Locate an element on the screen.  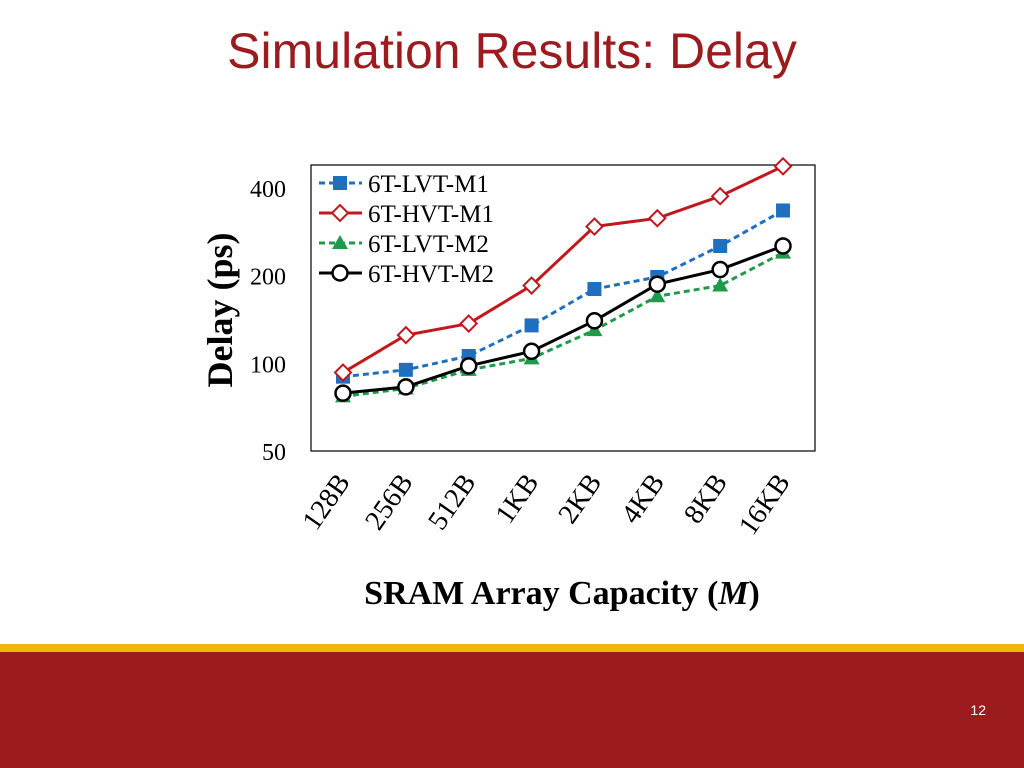
x-tick-label: 8KB is located at coordinates (706, 498).